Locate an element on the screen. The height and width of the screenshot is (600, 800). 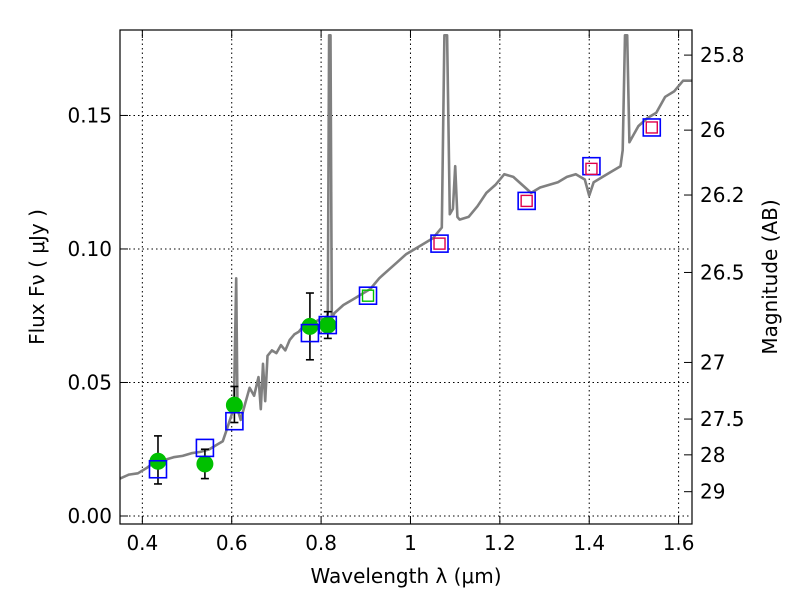
x-axis-label: Wavelength λ (μm) is located at coordinates (405, 576).